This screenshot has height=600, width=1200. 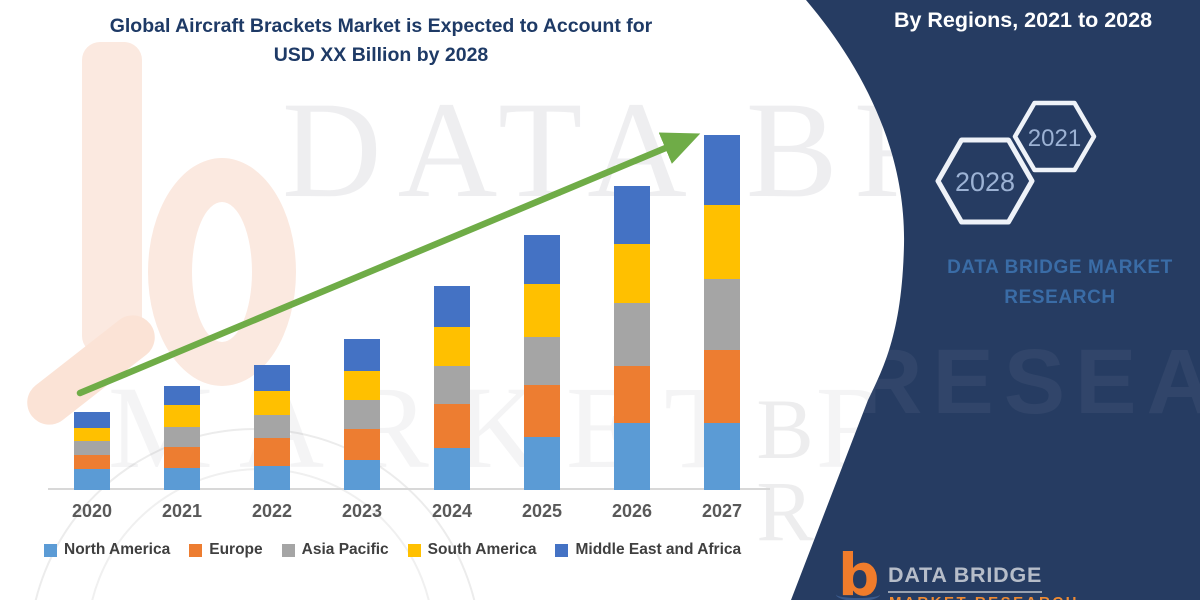 I want to click on x-axis-label-2021: 2021, so click(x=182, y=511).